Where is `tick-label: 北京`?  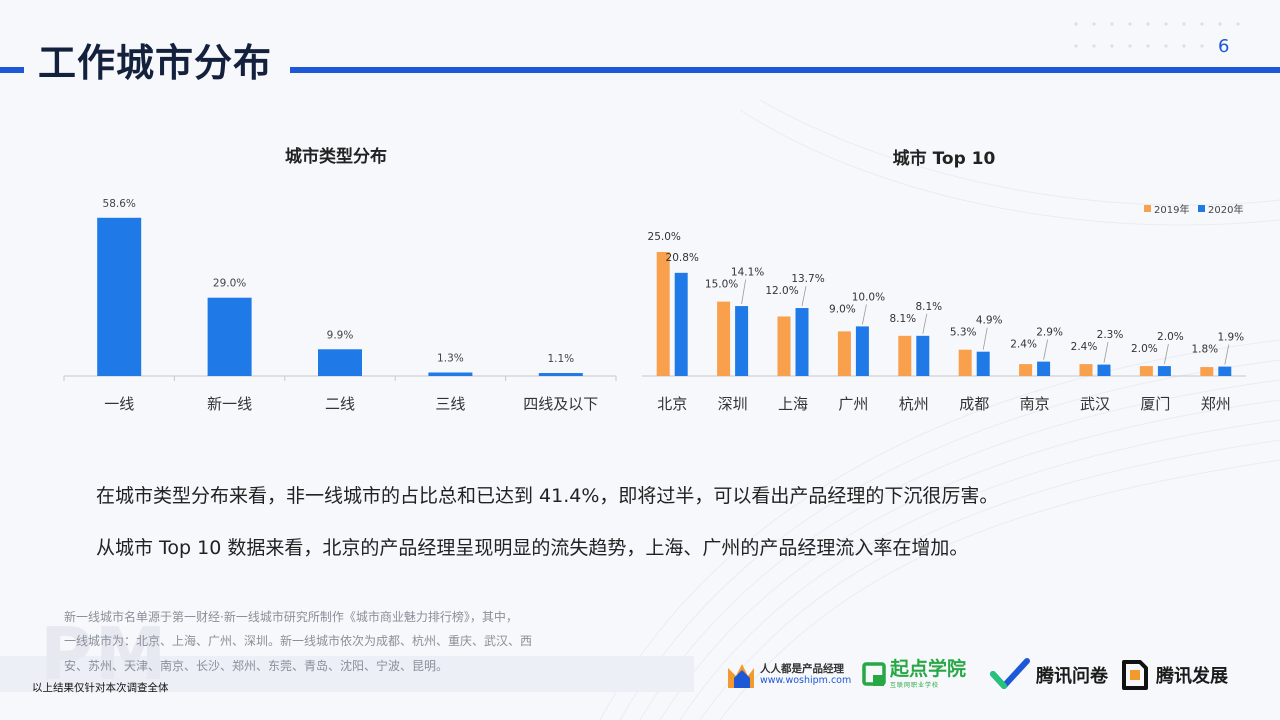
tick-label: 北京 is located at coordinates (672, 404).